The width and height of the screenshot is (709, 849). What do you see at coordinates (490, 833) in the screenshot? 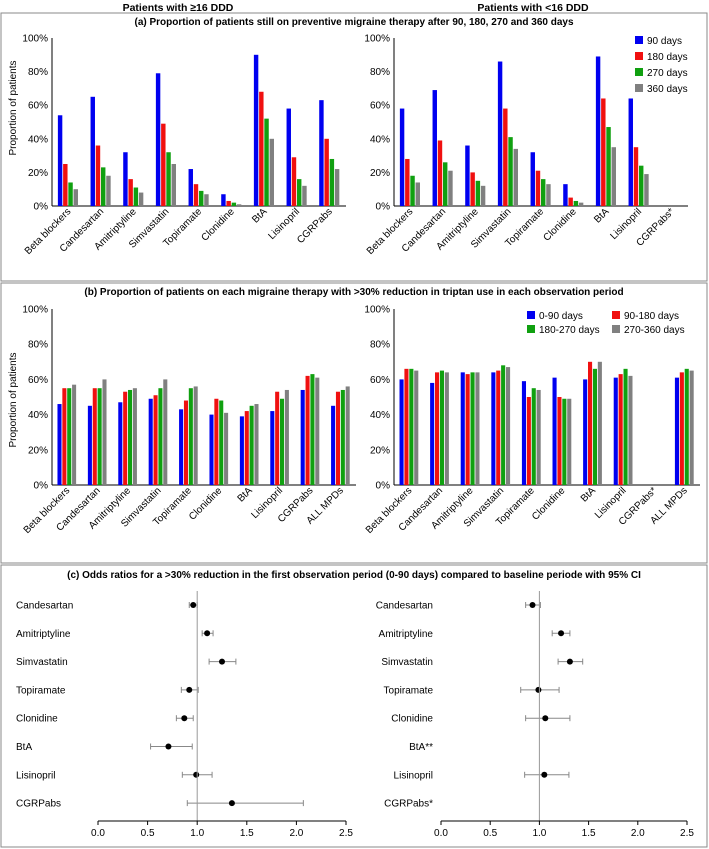
I see `x-tick-label: 0.5` at bounding box center [490, 833].